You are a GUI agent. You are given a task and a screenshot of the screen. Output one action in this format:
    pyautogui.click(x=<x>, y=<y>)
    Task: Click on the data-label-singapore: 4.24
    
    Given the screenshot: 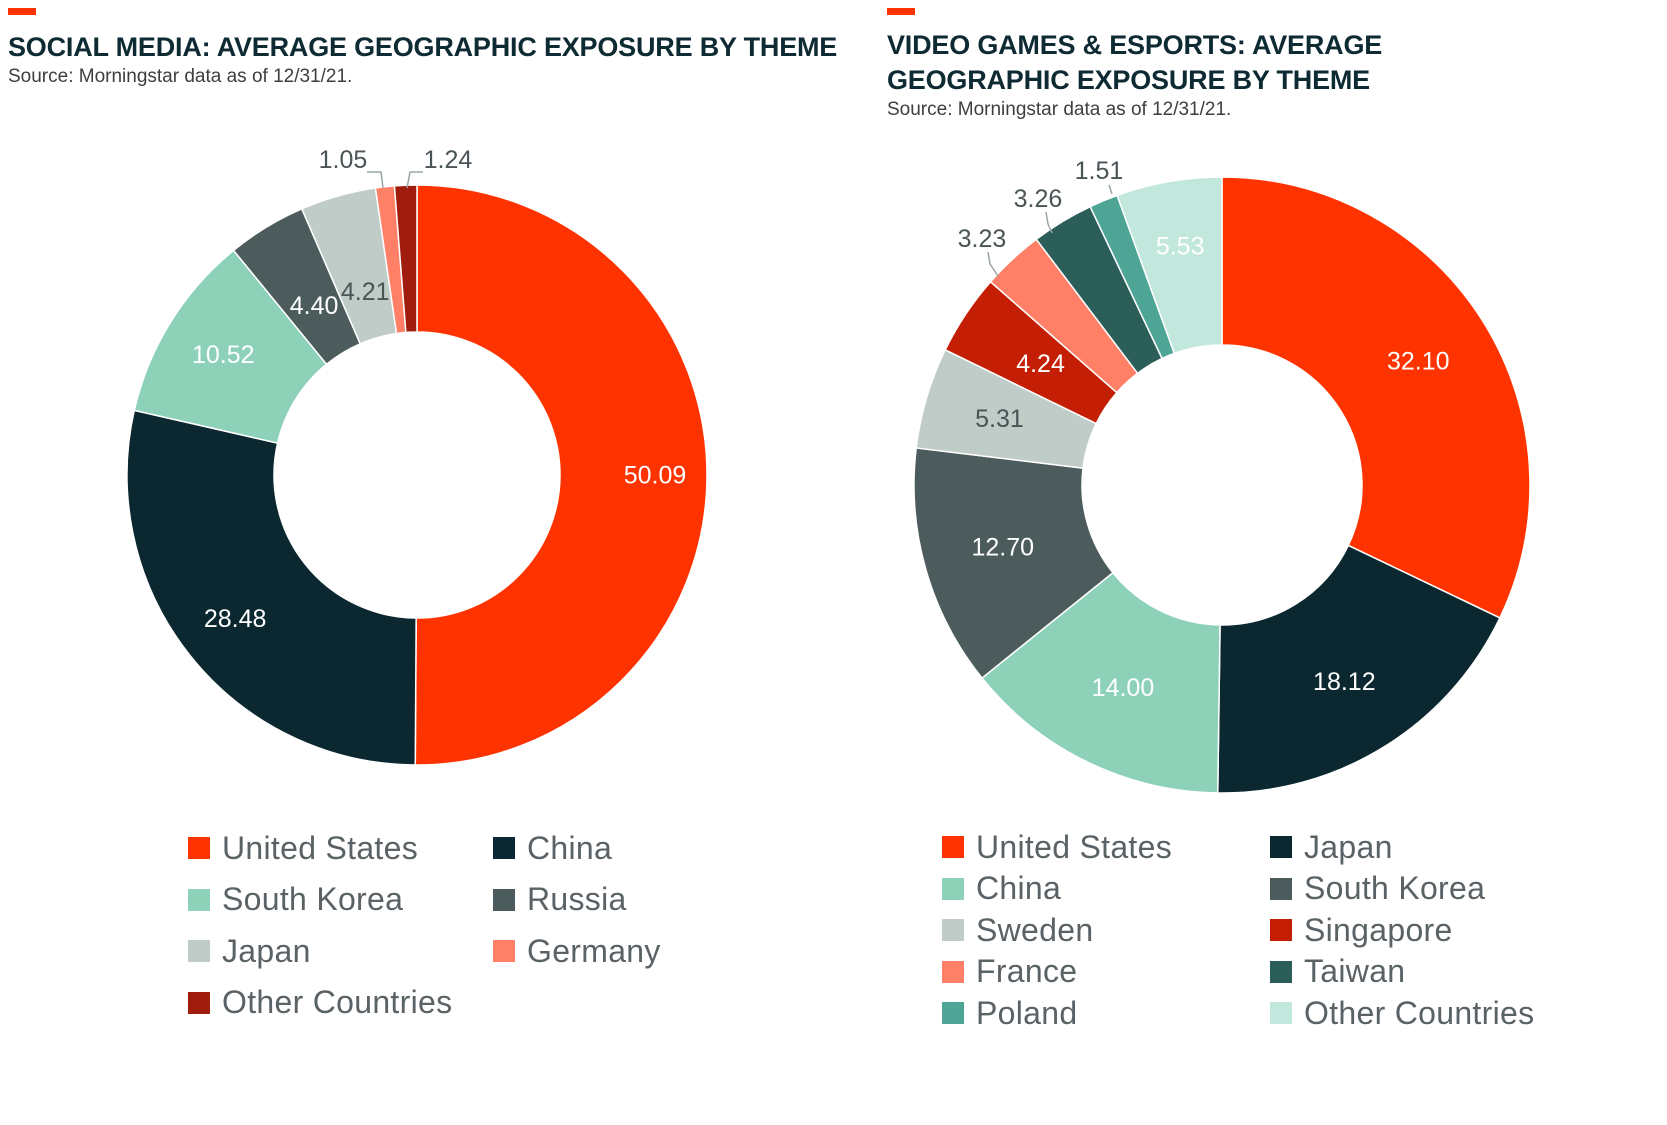 What is the action you would take?
    pyautogui.click(x=1040, y=364)
    